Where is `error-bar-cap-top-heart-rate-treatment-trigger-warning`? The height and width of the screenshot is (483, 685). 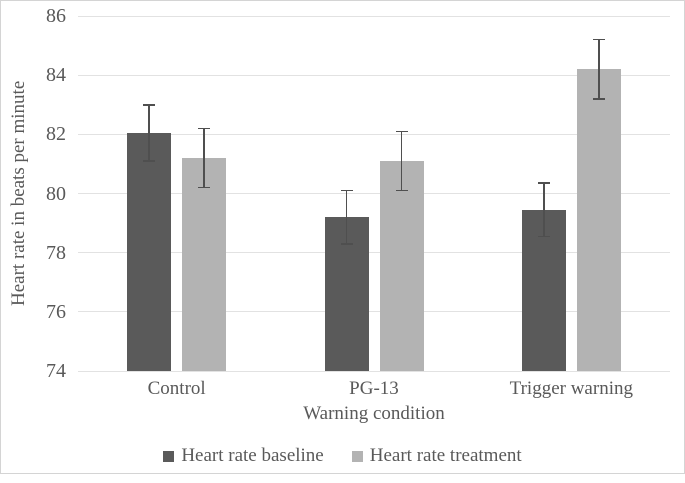 error-bar-cap-top-heart-rate-treatment-trigger-warning is located at coordinates (598, 39).